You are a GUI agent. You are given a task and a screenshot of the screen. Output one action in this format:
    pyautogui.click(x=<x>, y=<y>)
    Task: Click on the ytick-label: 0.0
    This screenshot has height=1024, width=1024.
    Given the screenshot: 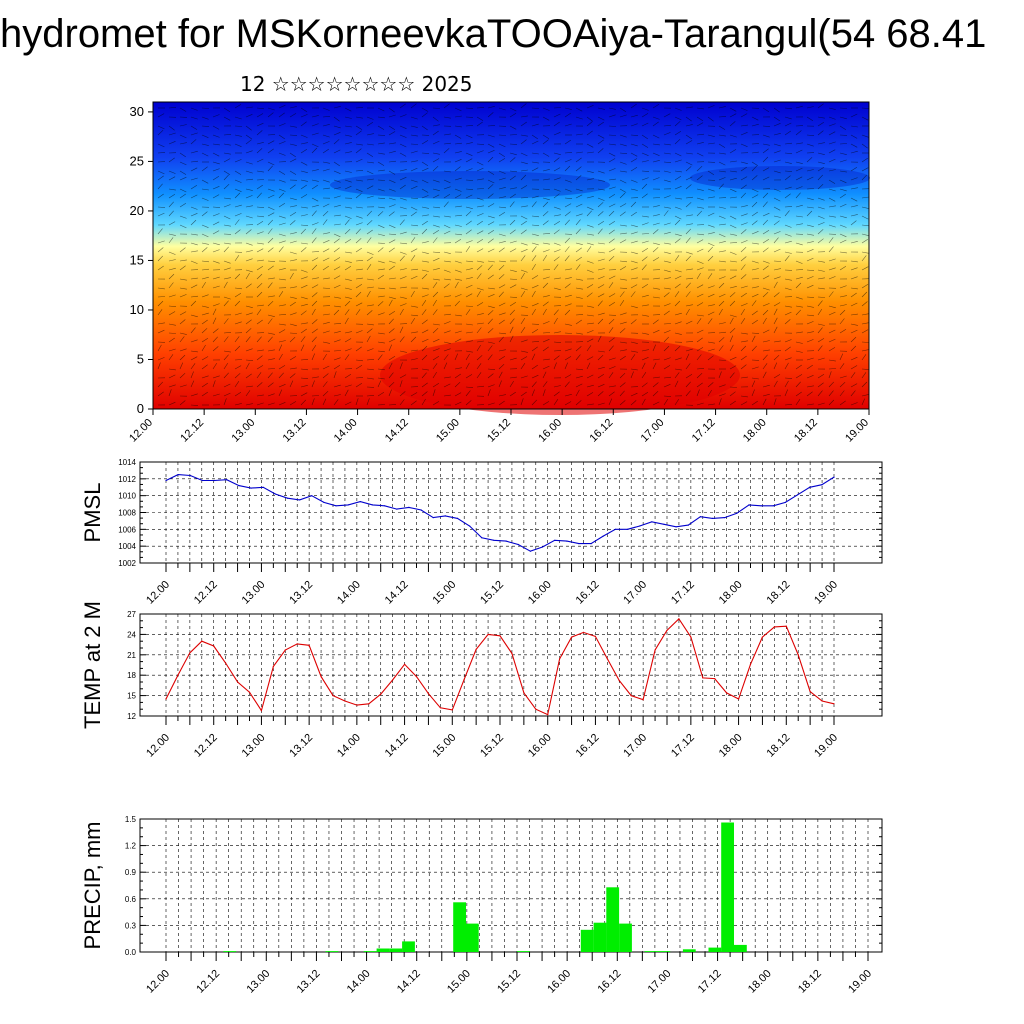 What is the action you would take?
    pyautogui.click(x=131, y=952)
    